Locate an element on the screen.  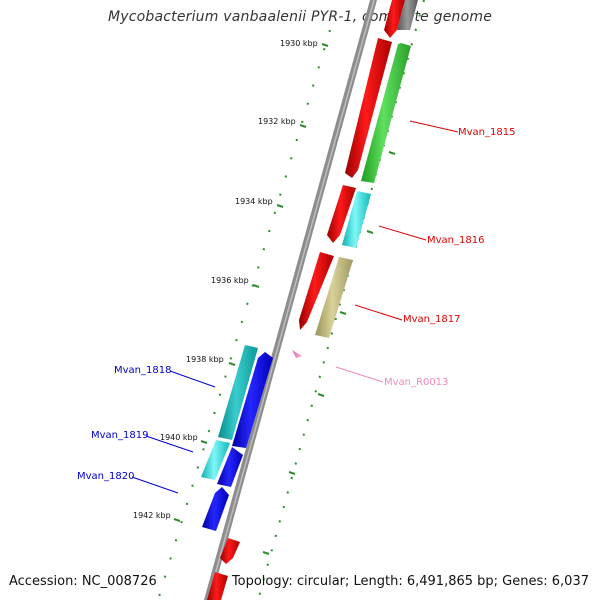
gene-red-b is located at coordinates (341, 214).